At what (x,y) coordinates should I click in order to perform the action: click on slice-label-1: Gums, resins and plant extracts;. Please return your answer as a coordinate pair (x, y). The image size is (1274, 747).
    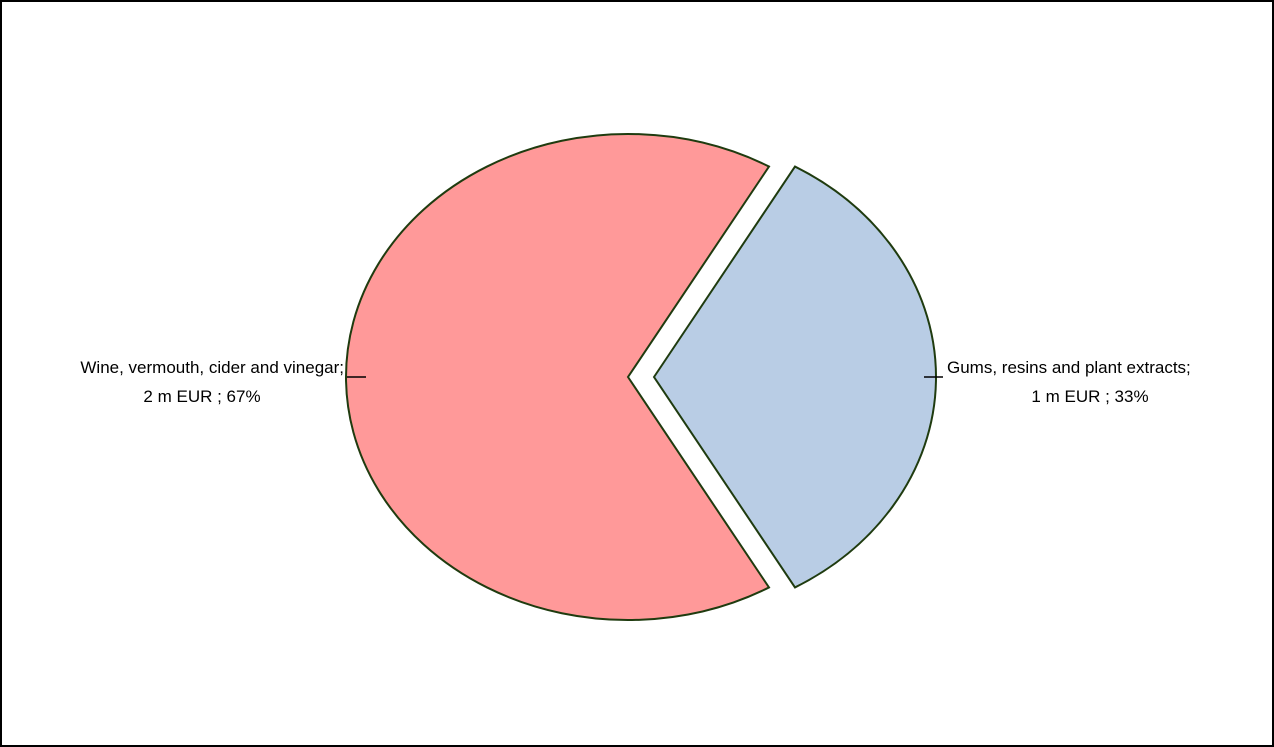
    Looking at the image, I should click on (1069, 367).